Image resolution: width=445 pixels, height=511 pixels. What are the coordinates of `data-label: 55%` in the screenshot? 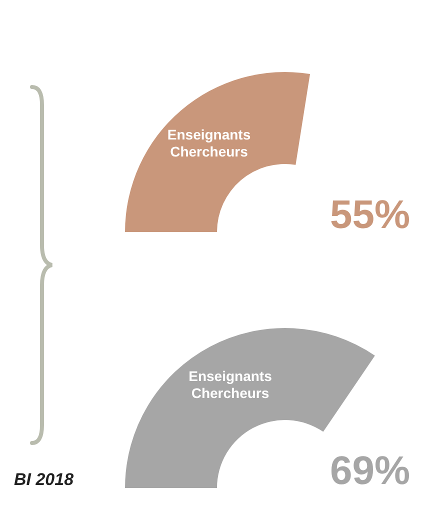 It's located at (370, 215).